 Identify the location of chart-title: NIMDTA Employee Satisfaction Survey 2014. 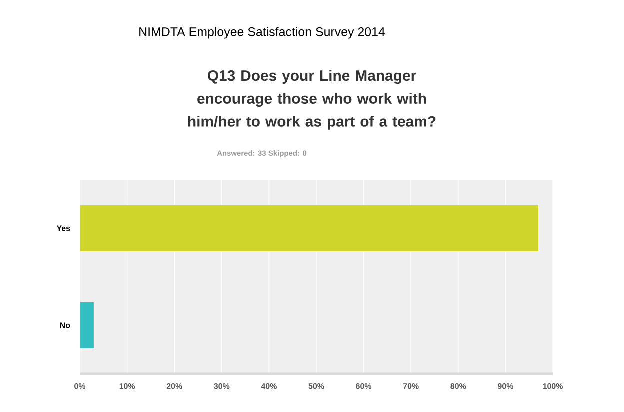
(263, 33).